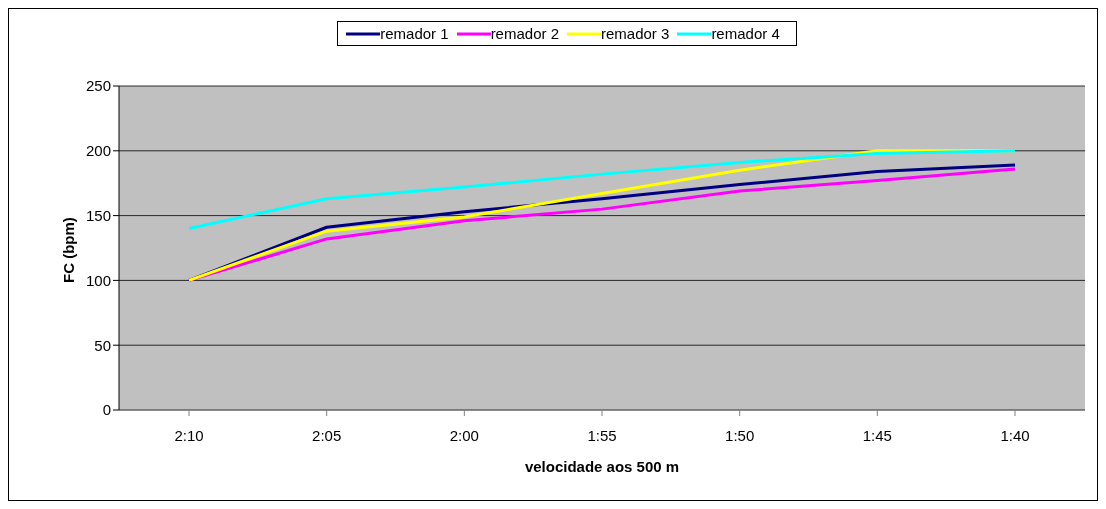 The width and height of the screenshot is (1106, 509). I want to click on y-tick-label: 200, so click(98, 151).